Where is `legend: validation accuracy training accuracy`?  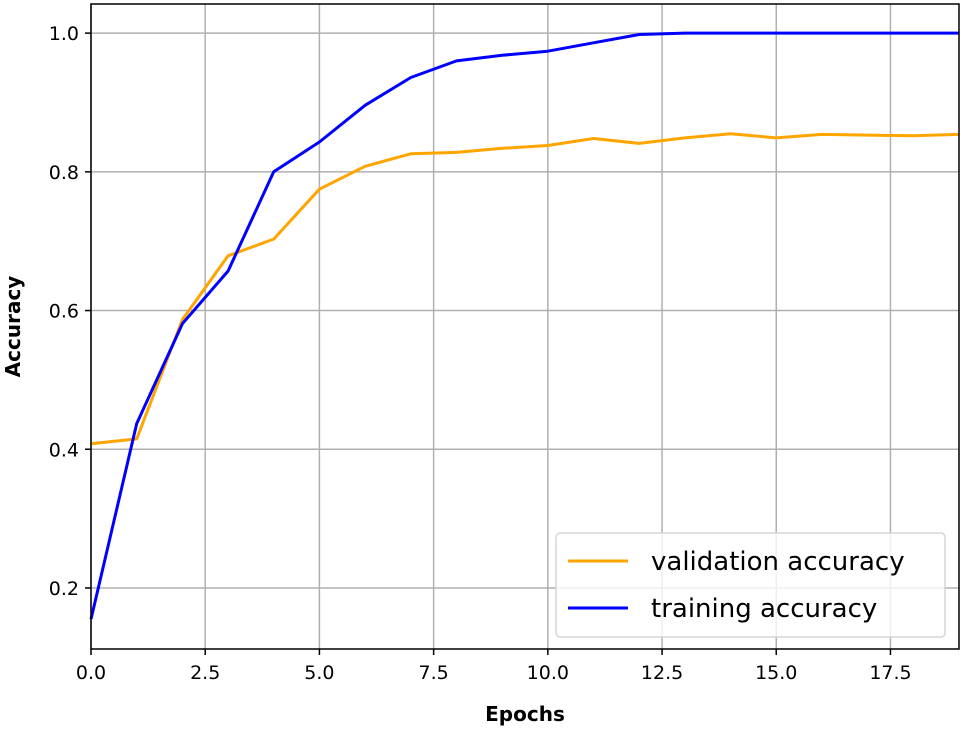 legend: validation accuracy training accuracy is located at coordinates (750, 585).